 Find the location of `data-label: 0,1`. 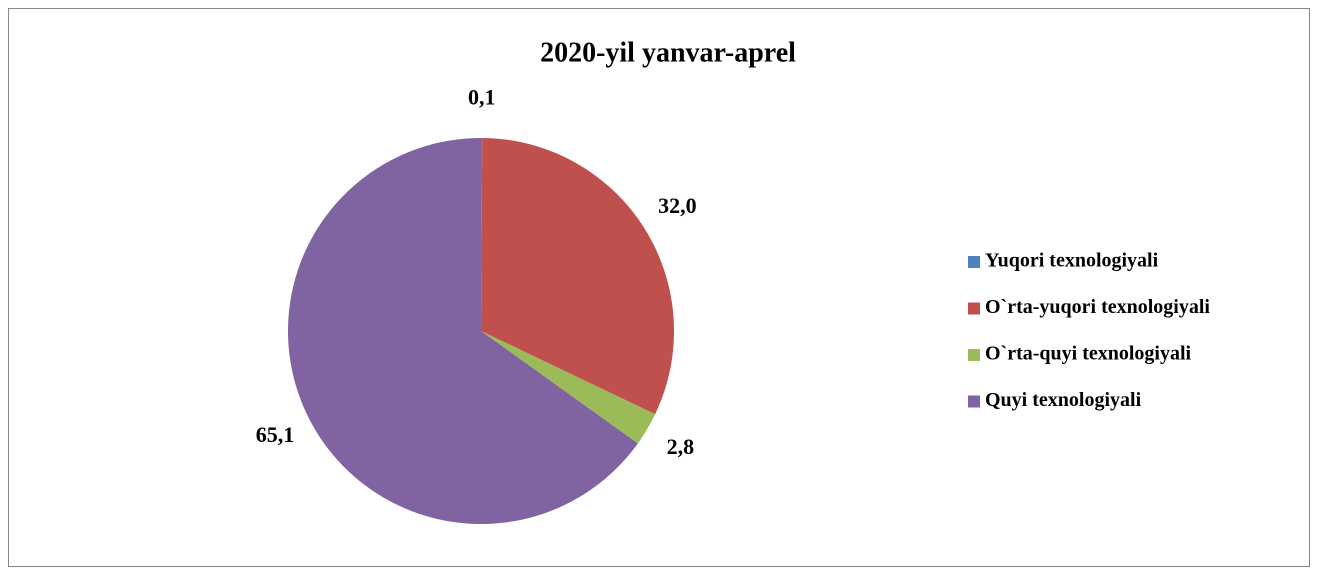

data-label: 0,1 is located at coordinates (482, 96).